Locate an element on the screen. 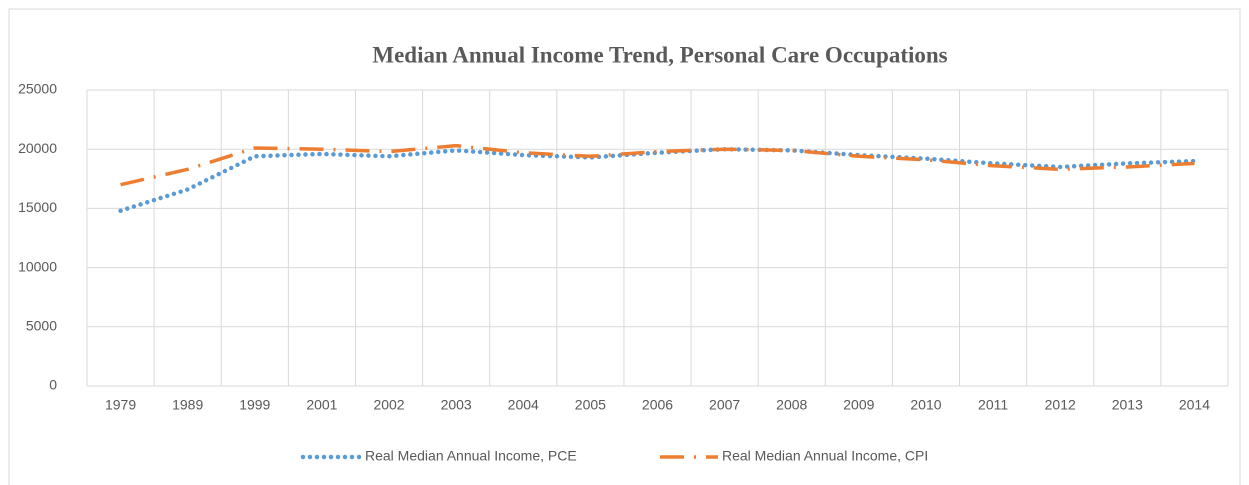  x-tick-label: 2011 is located at coordinates (993, 405).